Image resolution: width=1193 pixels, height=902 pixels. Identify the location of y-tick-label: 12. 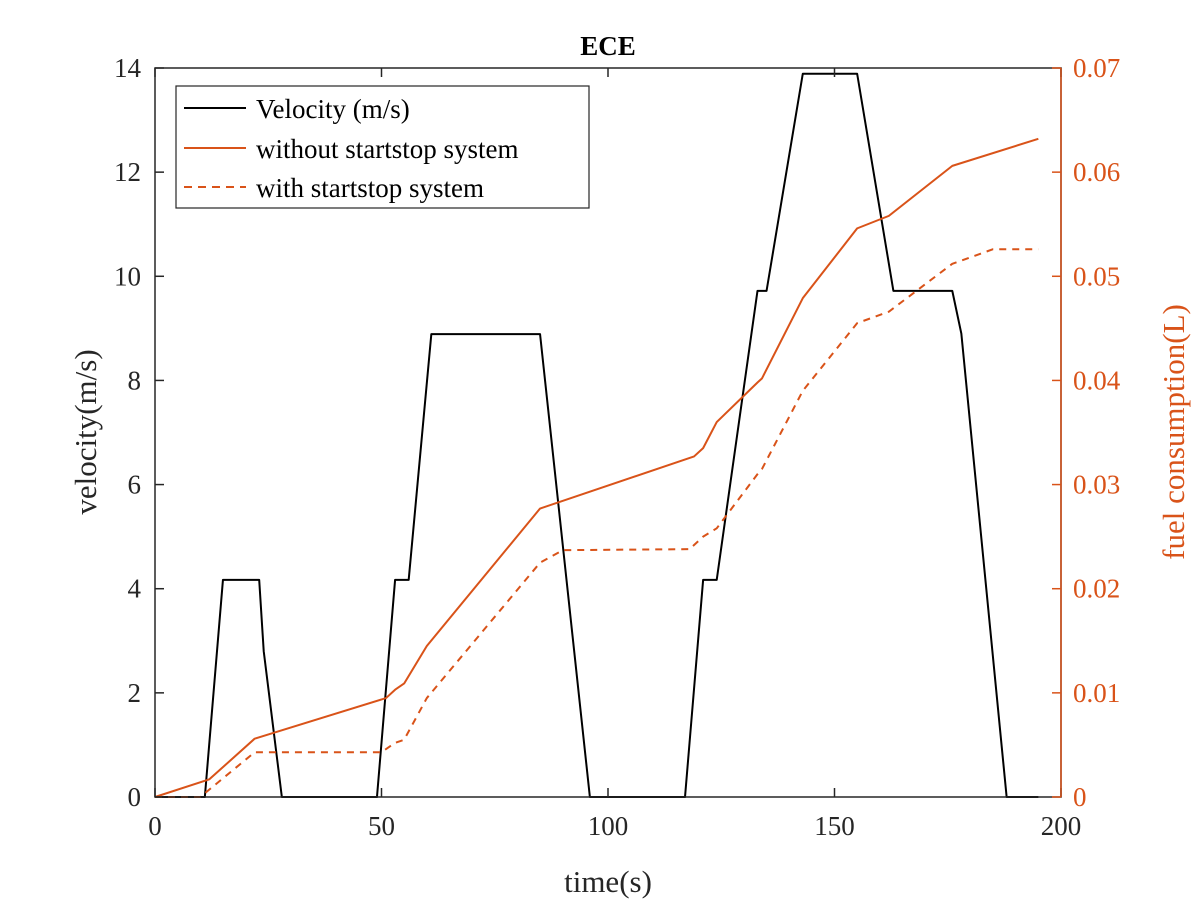
(127, 172).